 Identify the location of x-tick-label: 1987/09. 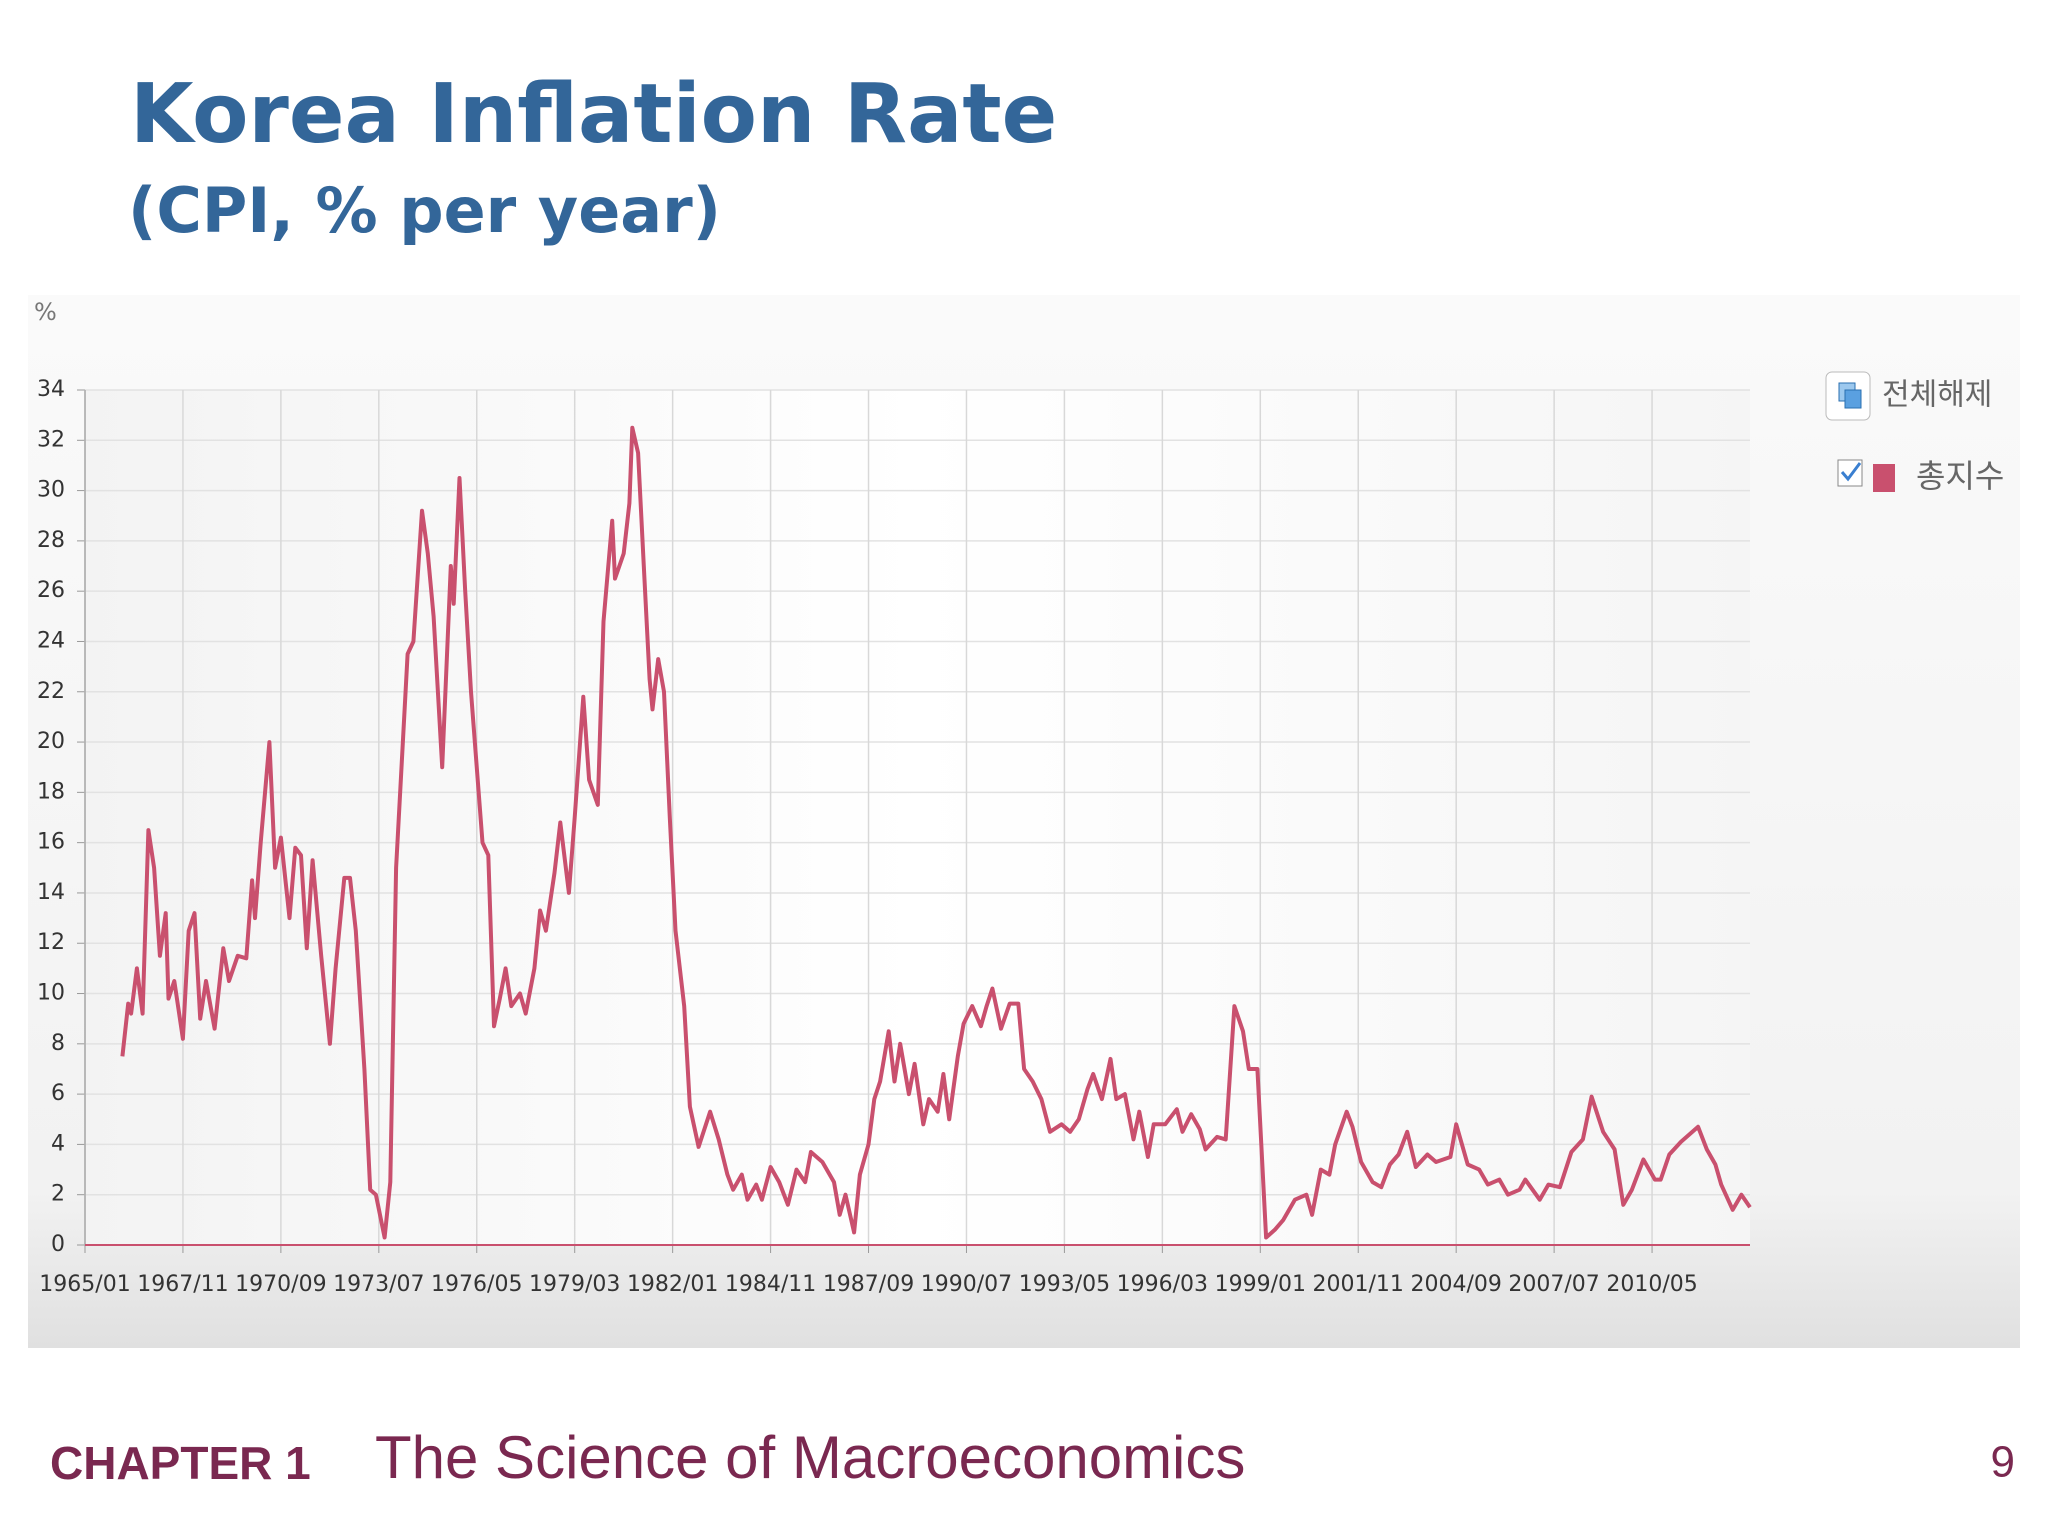
(868, 1284).